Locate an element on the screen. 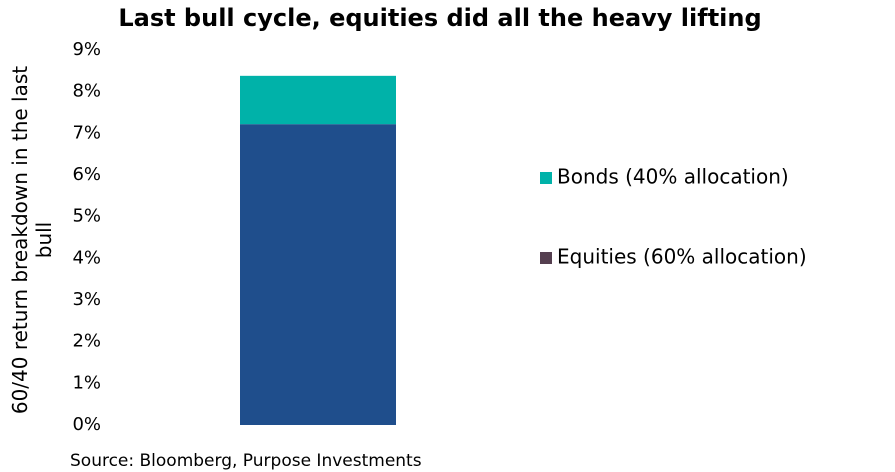  y-axis-label: 60/40 return breakdown in the last bull is located at coordinates (32, 240).